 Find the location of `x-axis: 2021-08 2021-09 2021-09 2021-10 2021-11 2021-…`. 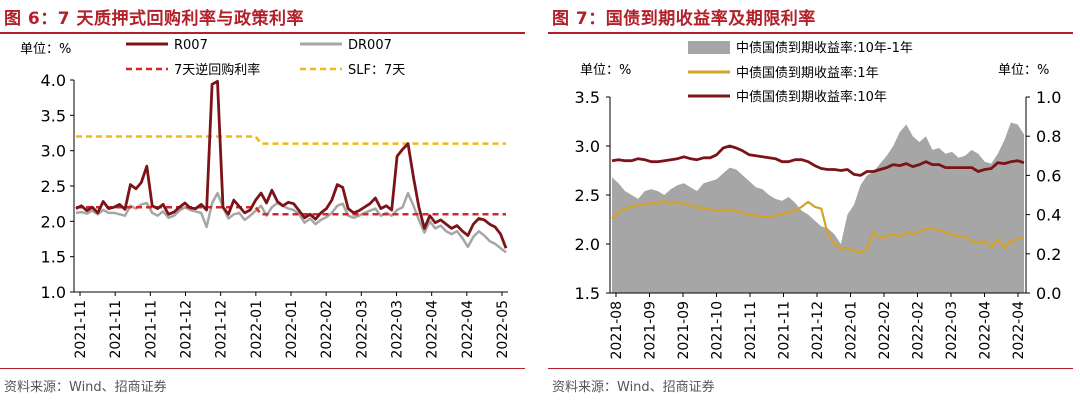

x-axis: 2021-08 2021-09 2021-09 2021-10 2021-11 2021-… is located at coordinates (818, 326).